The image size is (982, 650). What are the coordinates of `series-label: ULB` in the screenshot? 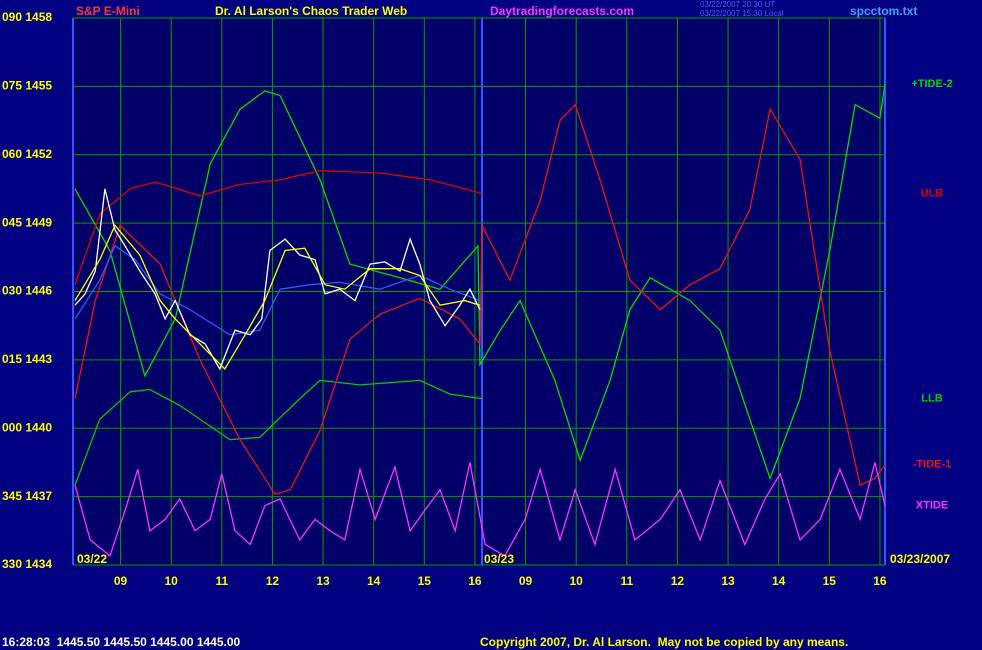 It's located at (932, 193).